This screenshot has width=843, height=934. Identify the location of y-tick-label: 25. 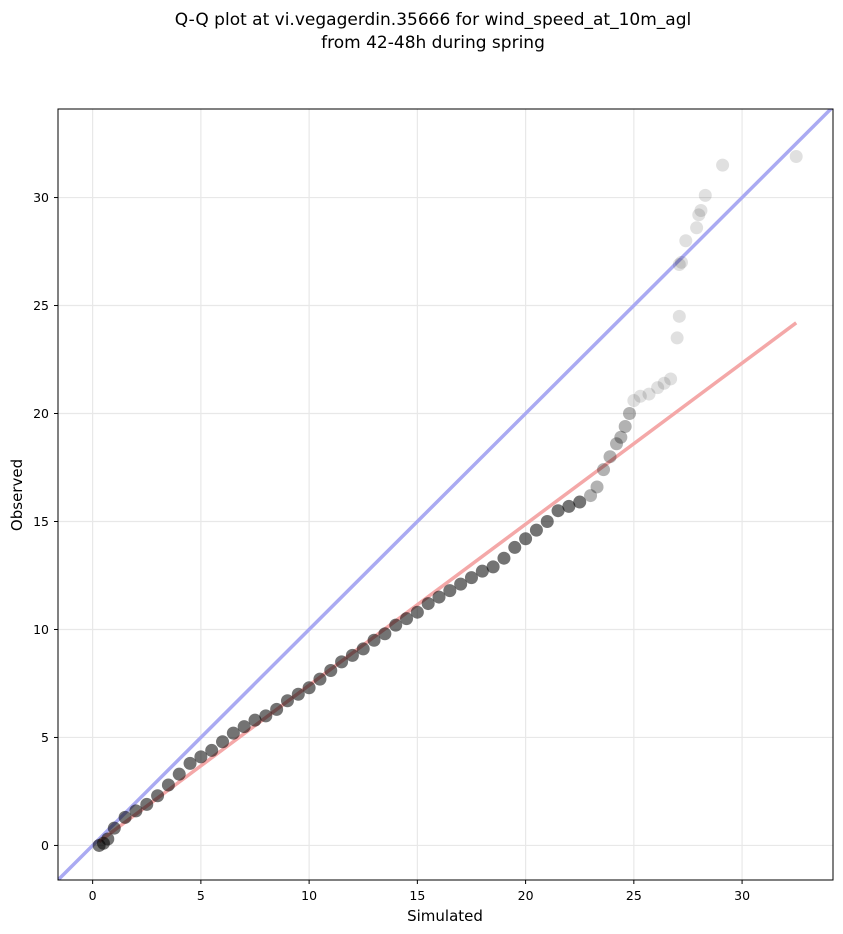
(41, 305).